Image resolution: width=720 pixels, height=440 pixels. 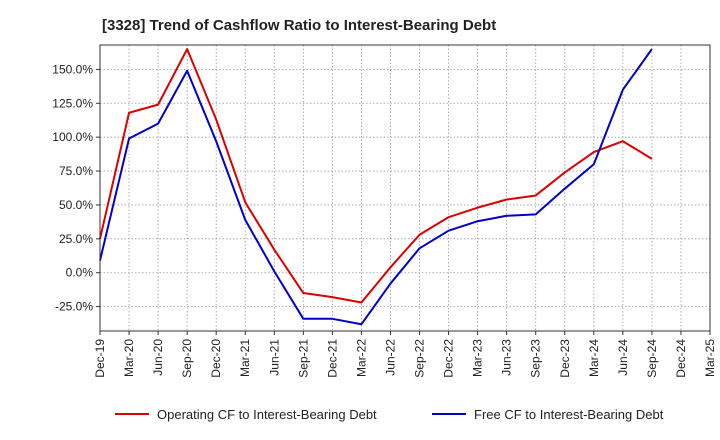 What do you see at coordinates (681, 358) in the screenshot?
I see `x-tick-label: Dec-24` at bounding box center [681, 358].